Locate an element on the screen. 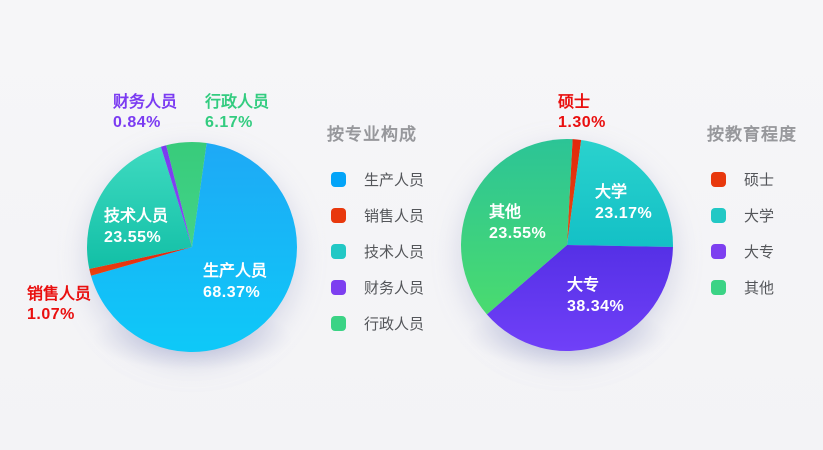 The image size is (823, 450). legend-education: 按教育程度 硕士 大学 大专 其他 is located at coordinates (765, 218).